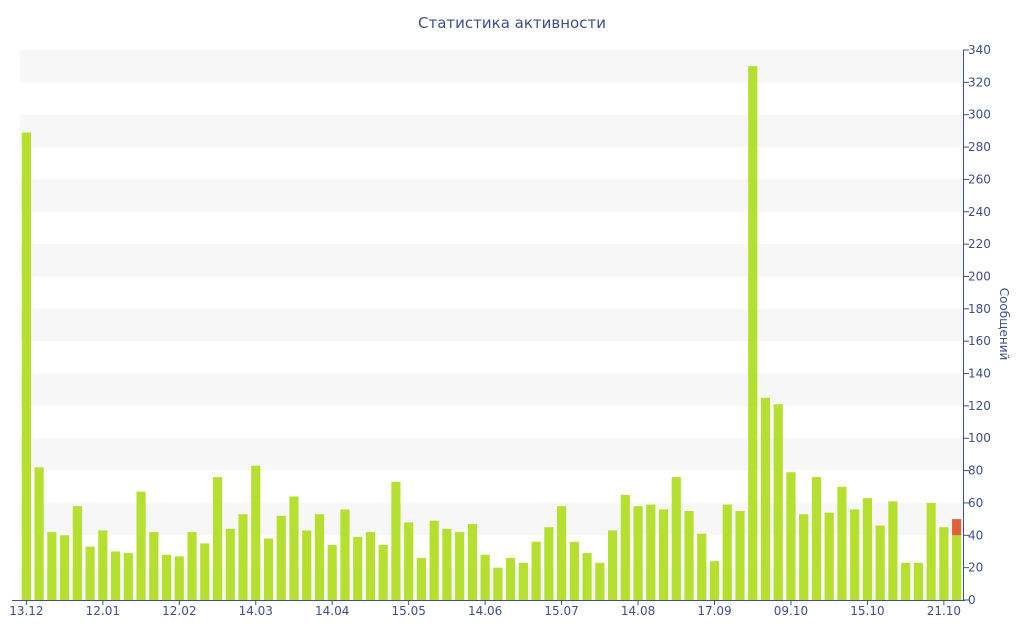 This screenshot has height=640, width=1024. What do you see at coordinates (512, 23) in the screenshot?
I see `chart-title: Статистика активности` at bounding box center [512, 23].